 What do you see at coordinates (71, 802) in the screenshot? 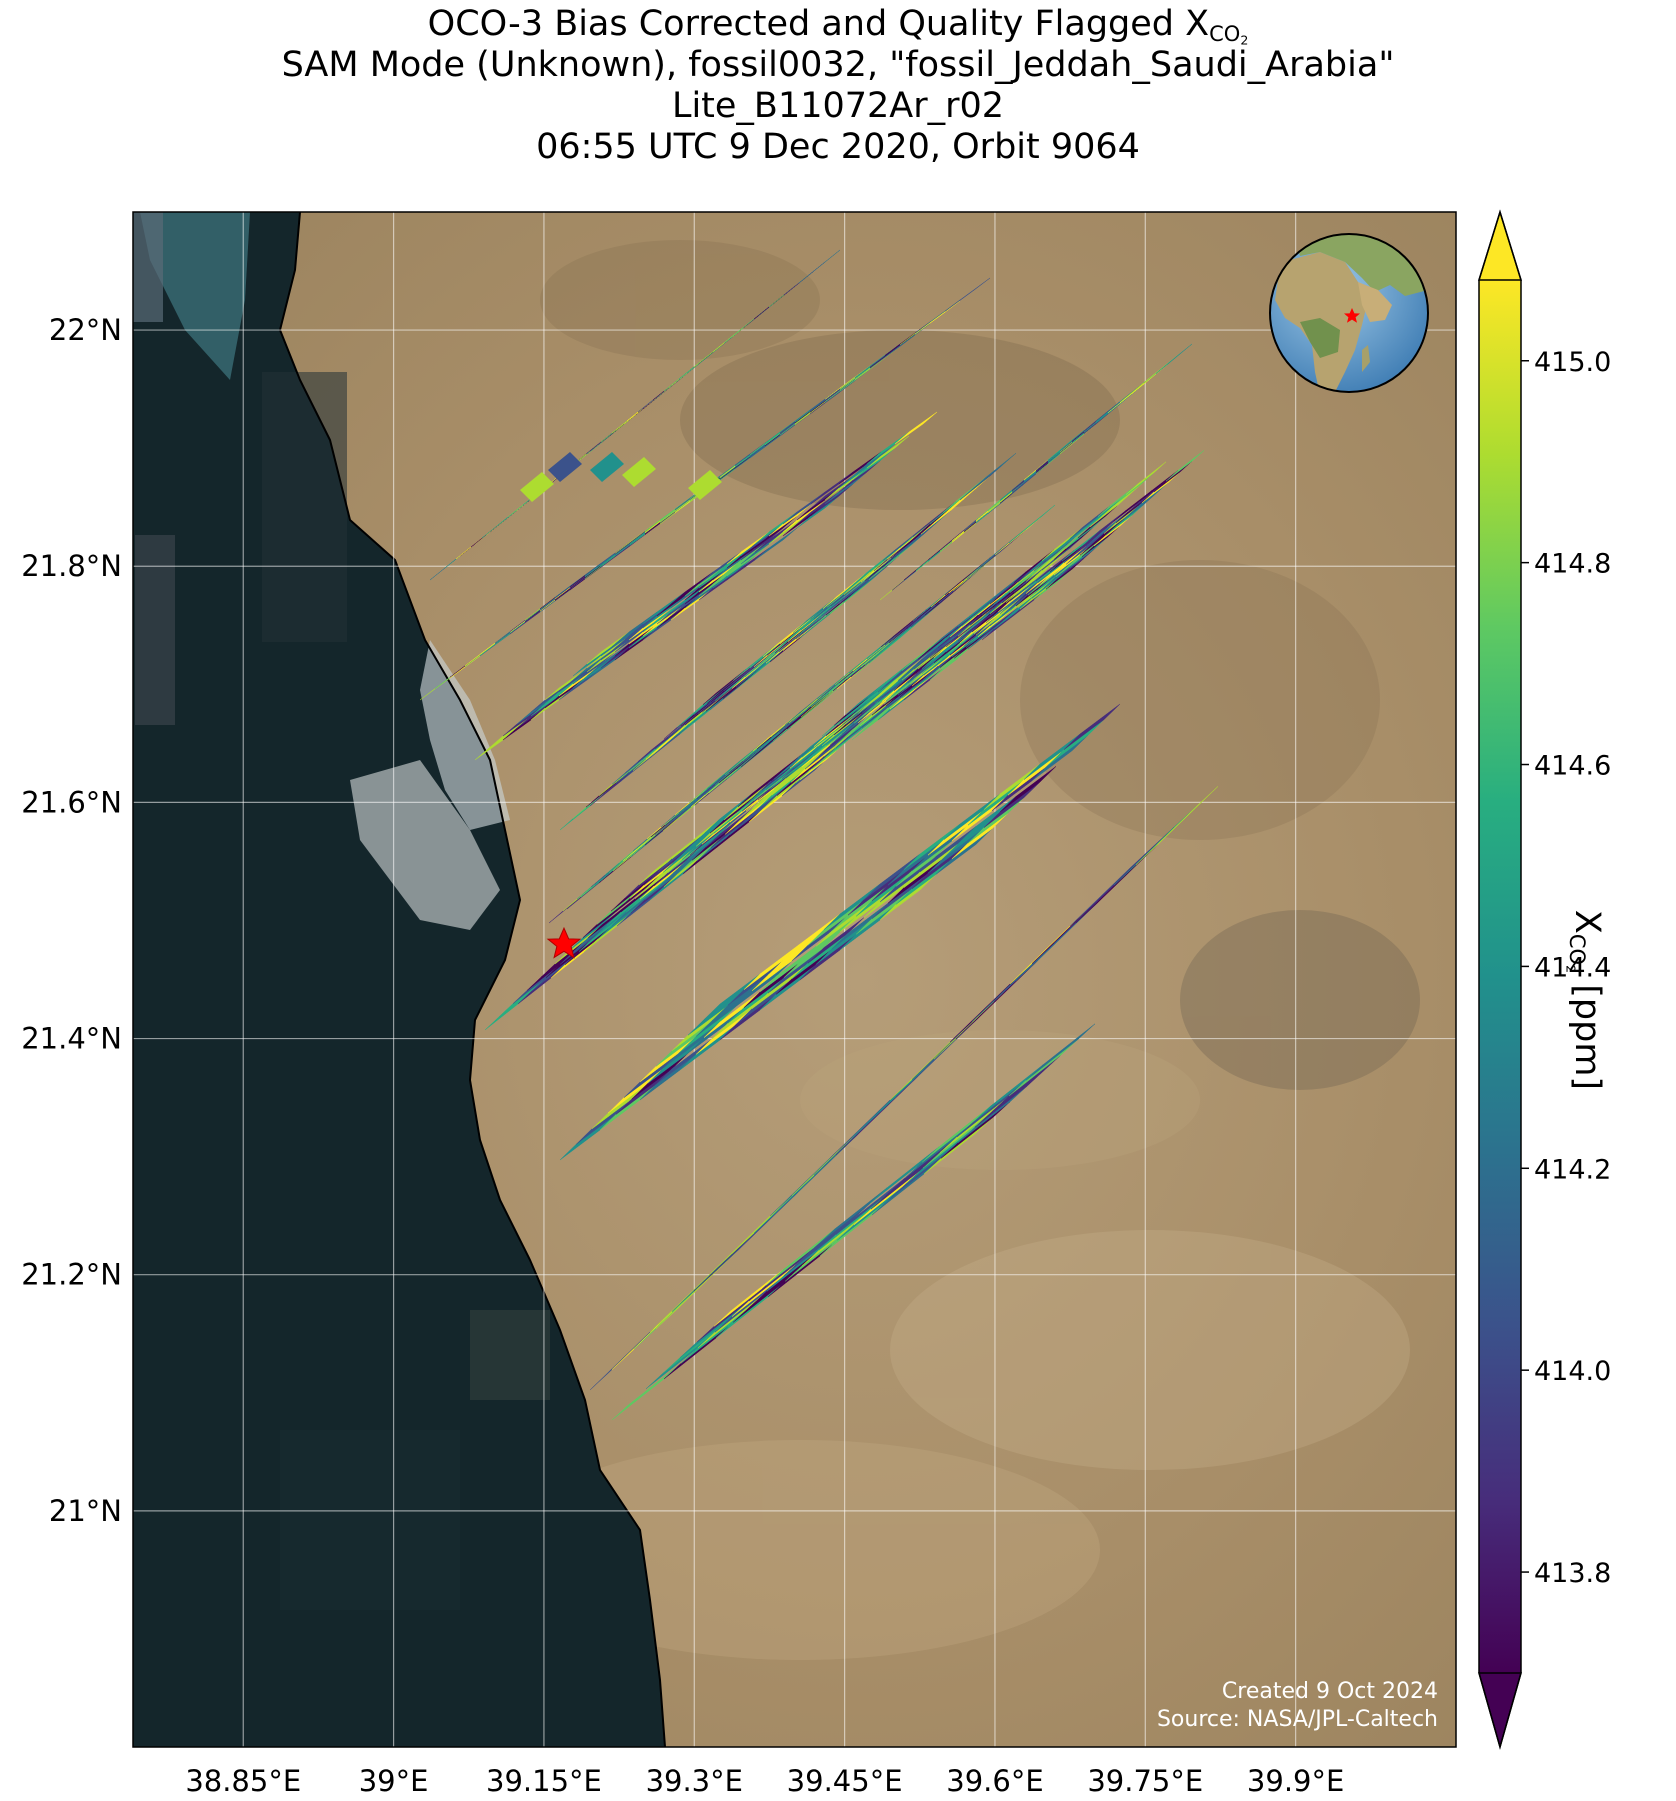
I see `lat-tick-label: 21.6°N` at bounding box center [71, 802].